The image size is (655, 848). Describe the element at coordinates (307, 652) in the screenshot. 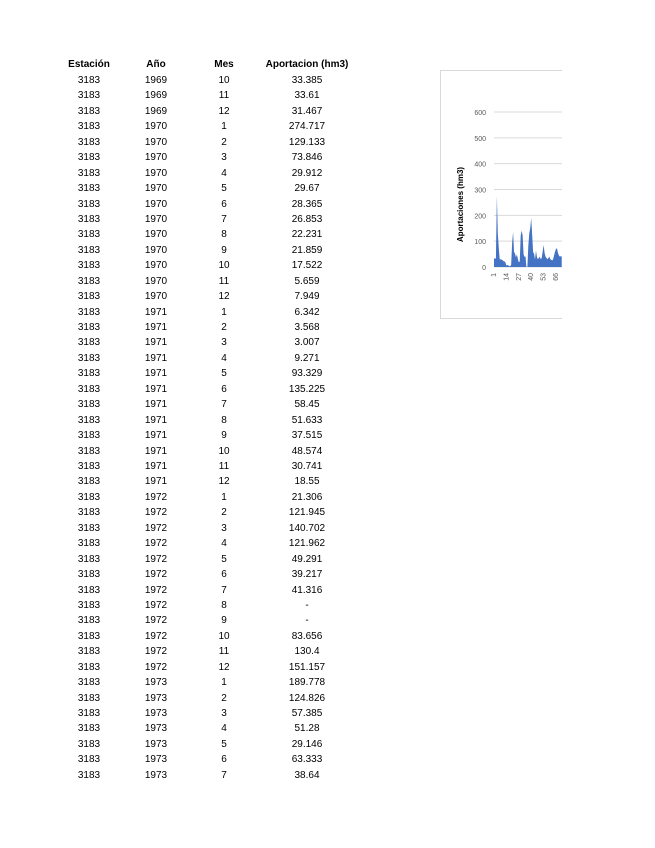

I see `cell-flow: 130.4` at that location.